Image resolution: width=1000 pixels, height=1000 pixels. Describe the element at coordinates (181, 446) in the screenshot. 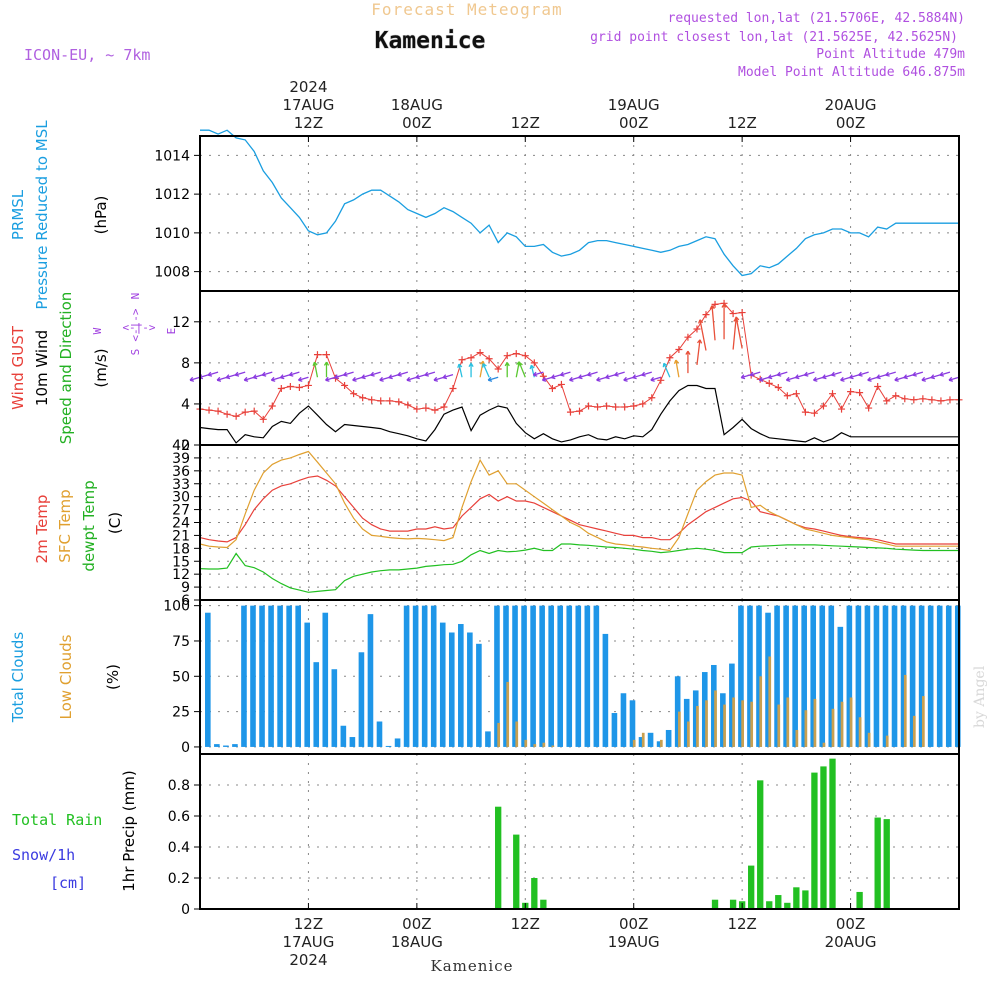

I see `y-tick-label: 42` at that location.